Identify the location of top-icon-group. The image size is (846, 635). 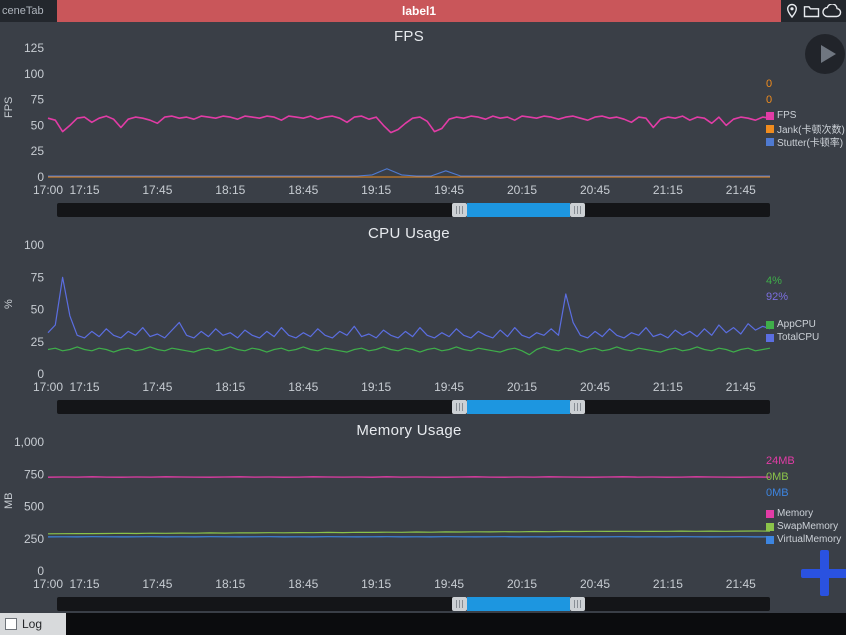
(813, 11).